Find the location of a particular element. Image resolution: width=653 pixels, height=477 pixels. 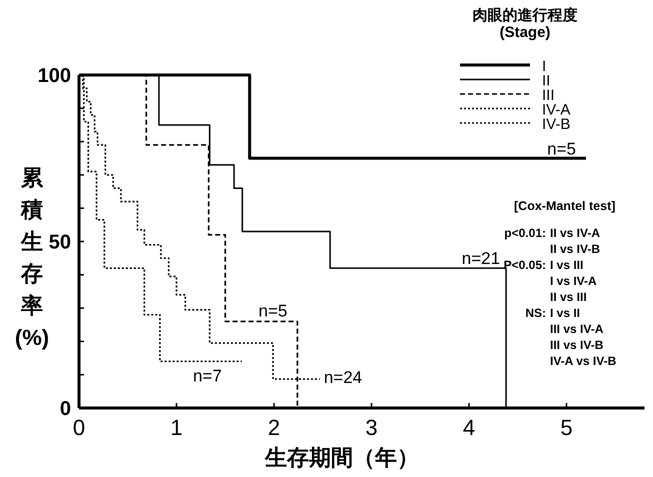

y-tick-label: 0 is located at coordinates (65, 409).